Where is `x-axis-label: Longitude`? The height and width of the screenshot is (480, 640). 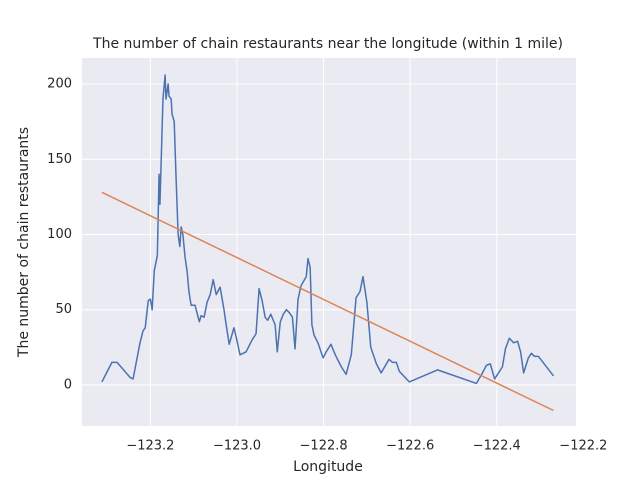
x-axis-label: Longitude is located at coordinates (328, 467).